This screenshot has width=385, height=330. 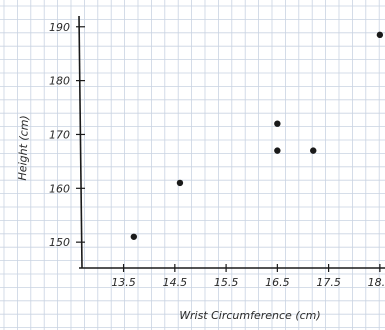 What do you see at coordinates (59, 188) in the screenshot?
I see `y-tick-label: 160` at bounding box center [59, 188].